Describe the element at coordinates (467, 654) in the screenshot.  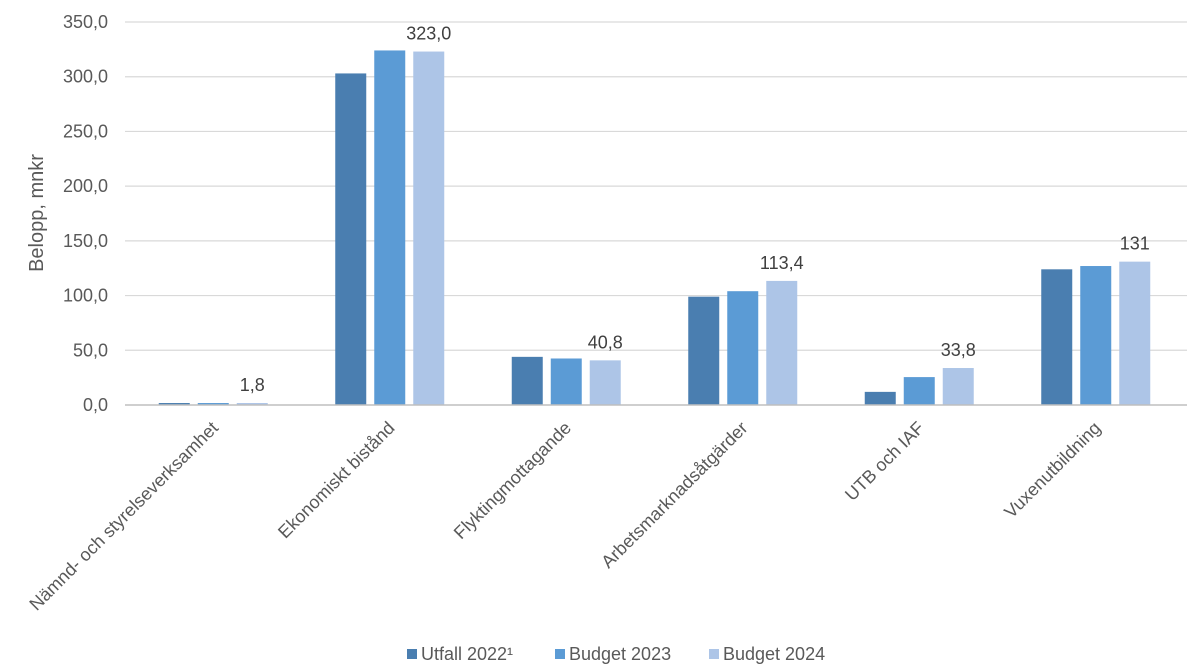
I see `legend-label: Utfall 2022¹` at that location.